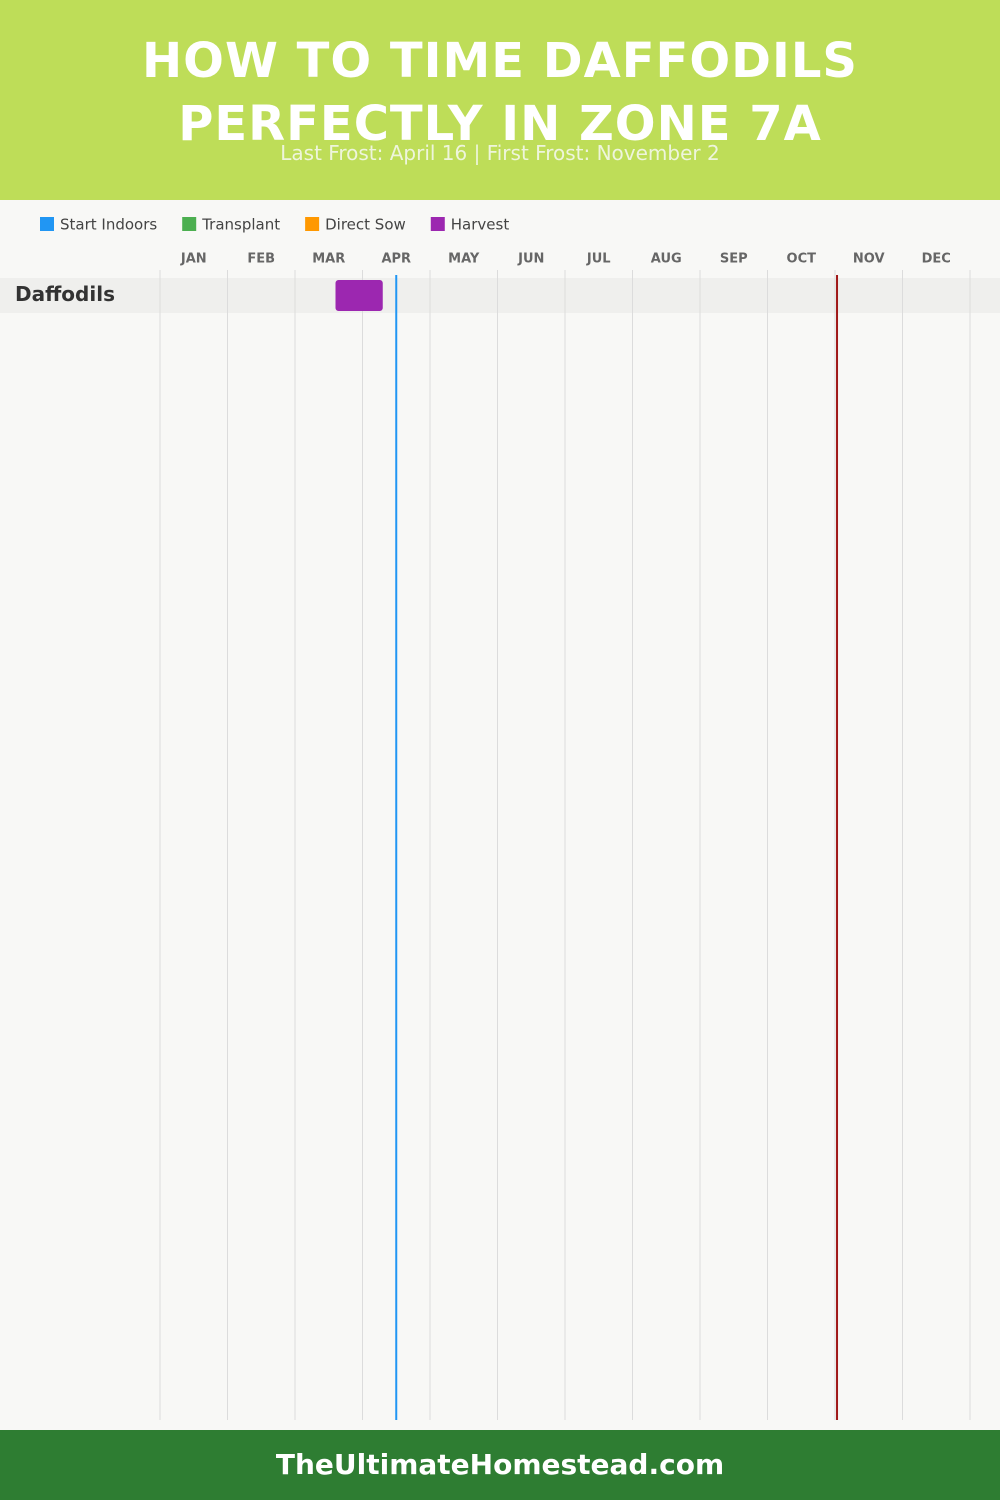 This screenshot has height=1500, width=1000. Describe the element at coordinates (365, 225) in the screenshot. I see `legend-label: Direct Sow` at that location.